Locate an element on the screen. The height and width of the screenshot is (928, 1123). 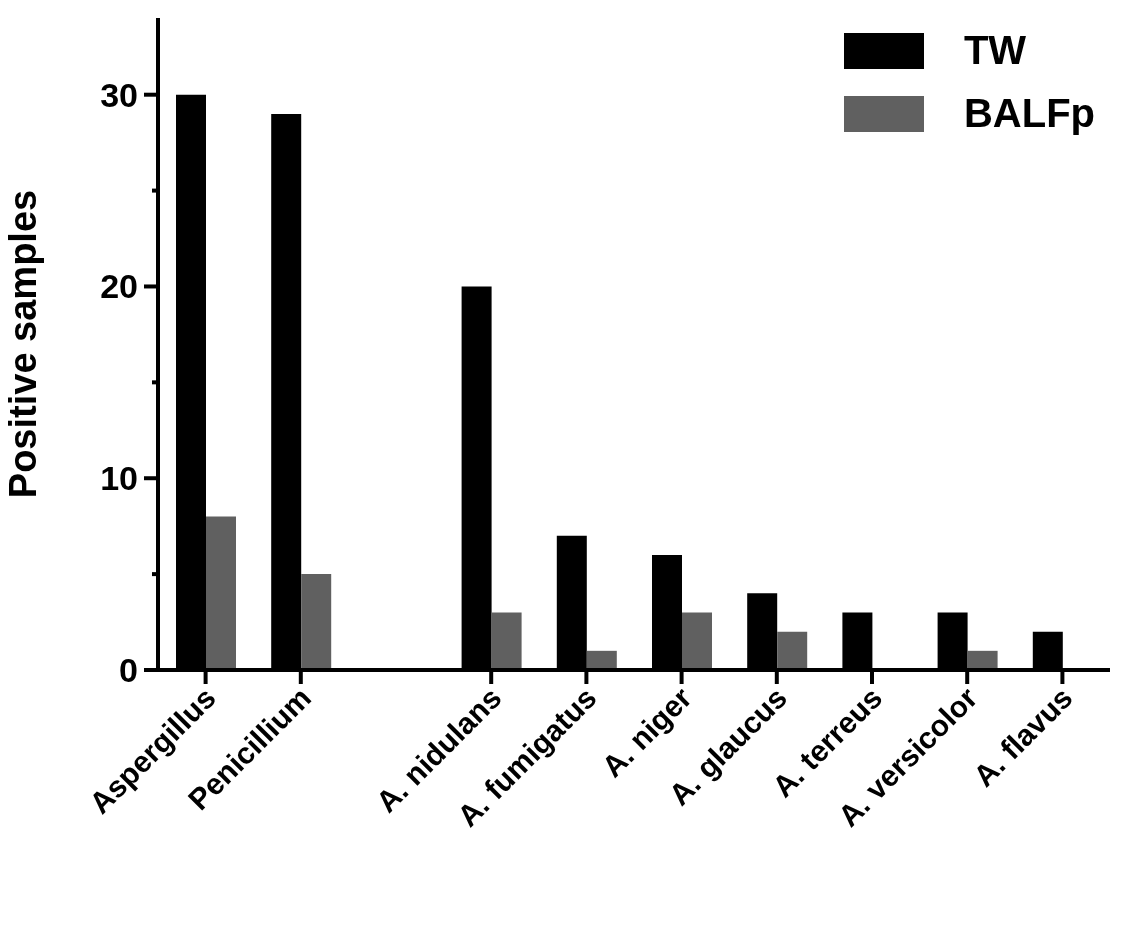
y-tick-label: 0 is located at coordinates (128, 670).